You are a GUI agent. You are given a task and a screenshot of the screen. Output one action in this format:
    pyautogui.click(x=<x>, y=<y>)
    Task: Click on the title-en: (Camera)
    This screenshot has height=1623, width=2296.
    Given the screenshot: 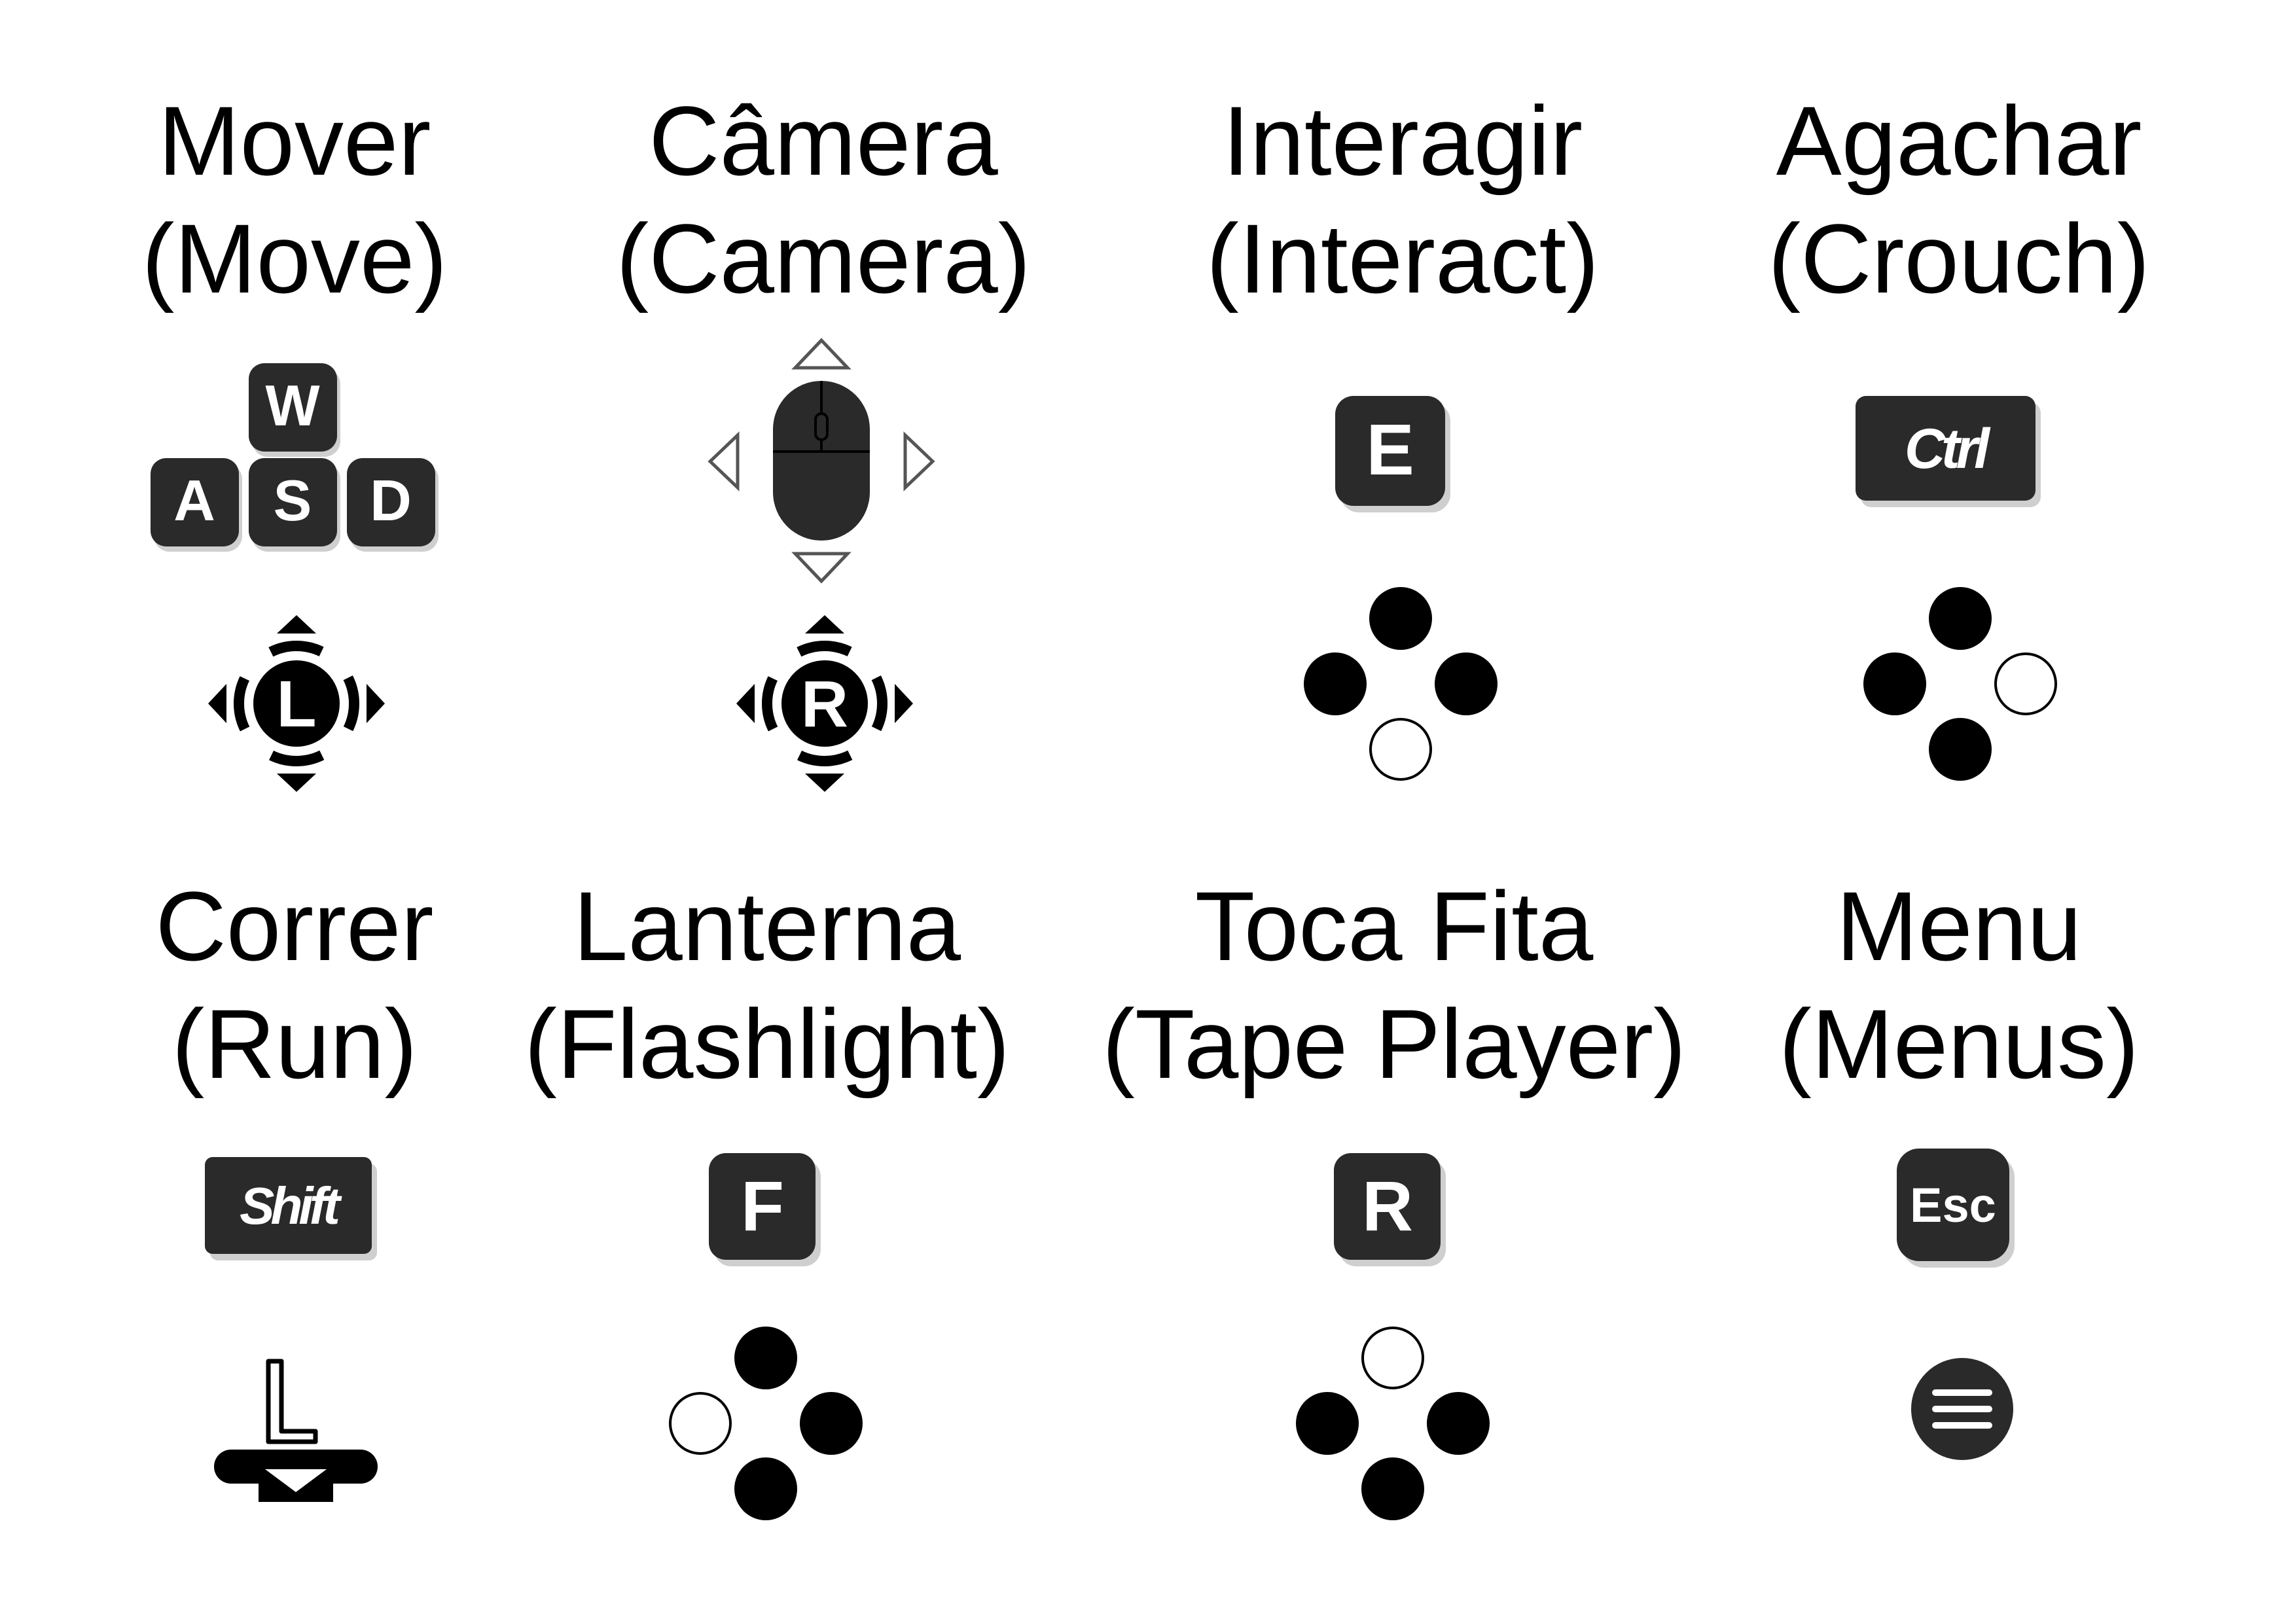 What is the action you would take?
    pyautogui.click(x=823, y=258)
    